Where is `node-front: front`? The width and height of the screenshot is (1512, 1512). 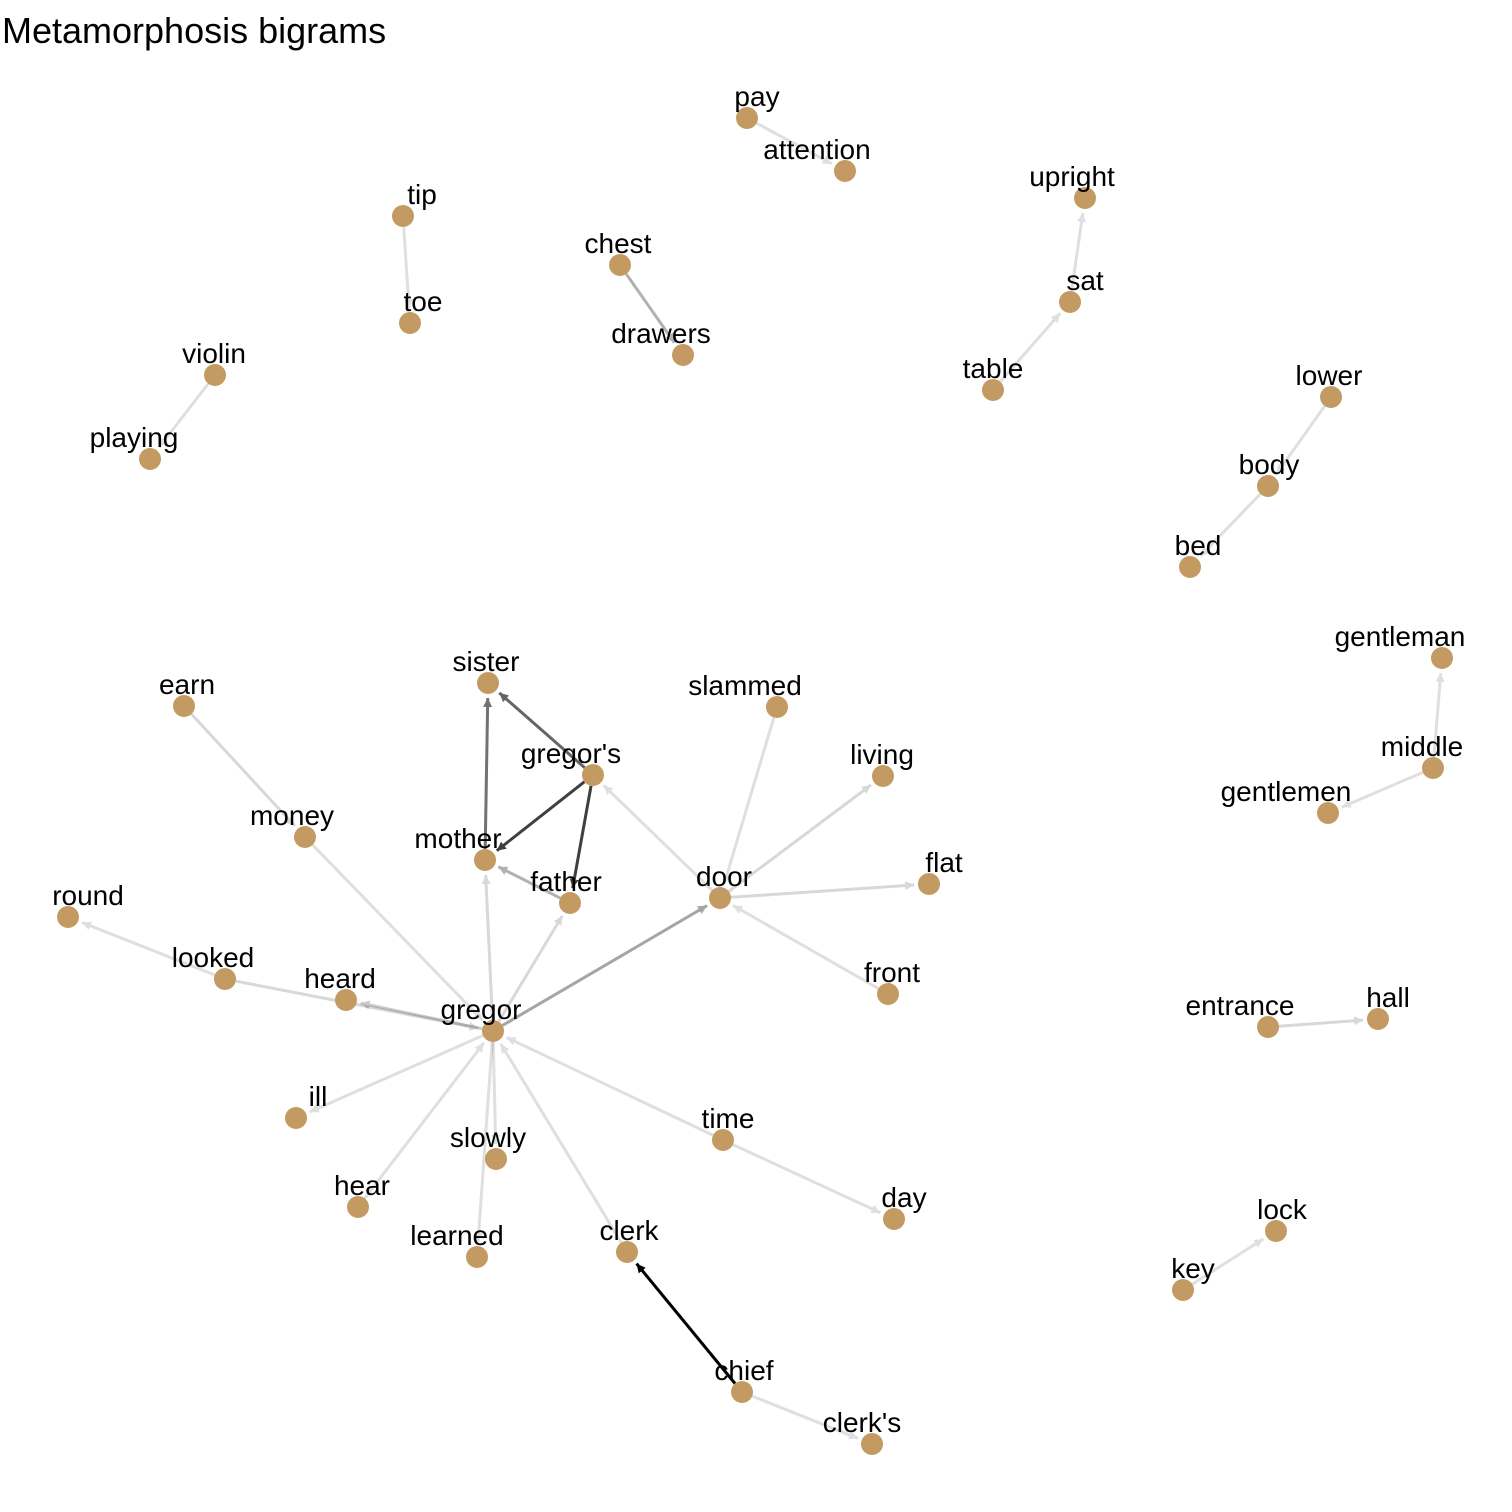 node-front: front is located at coordinates (892, 981).